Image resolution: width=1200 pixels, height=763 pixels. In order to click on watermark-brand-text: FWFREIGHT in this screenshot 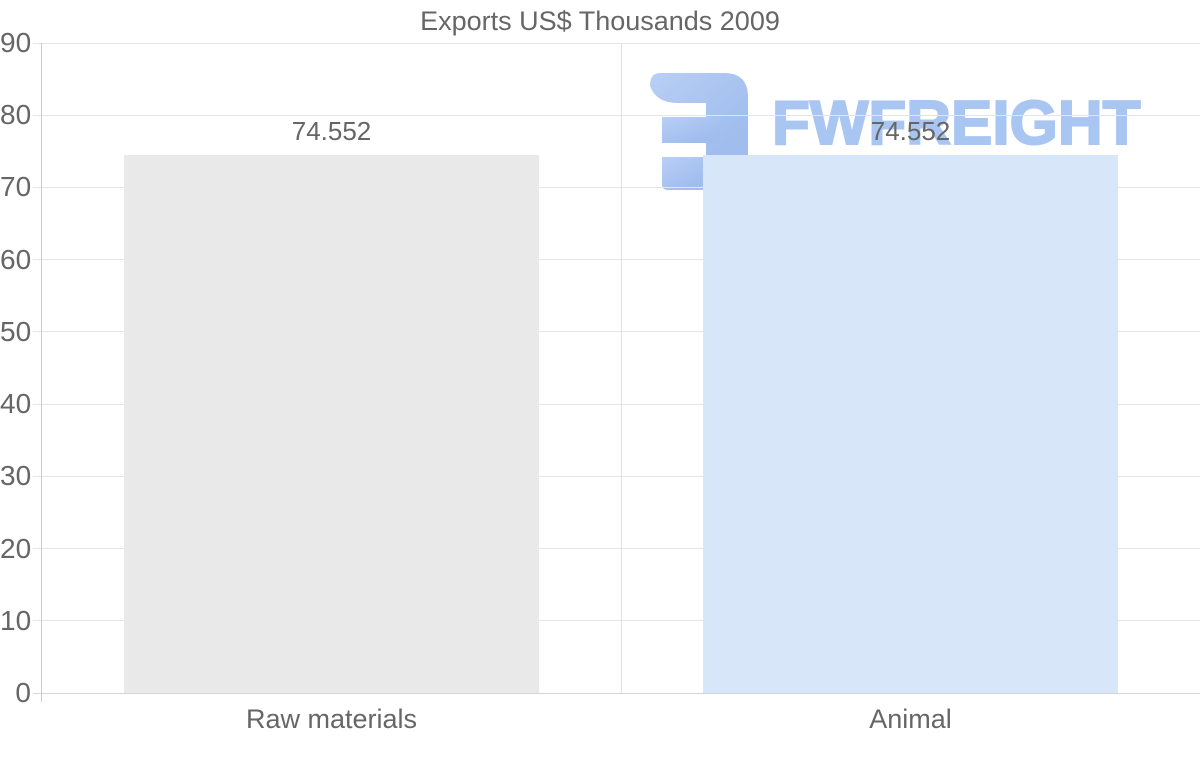, I will do `click(956, 123)`.